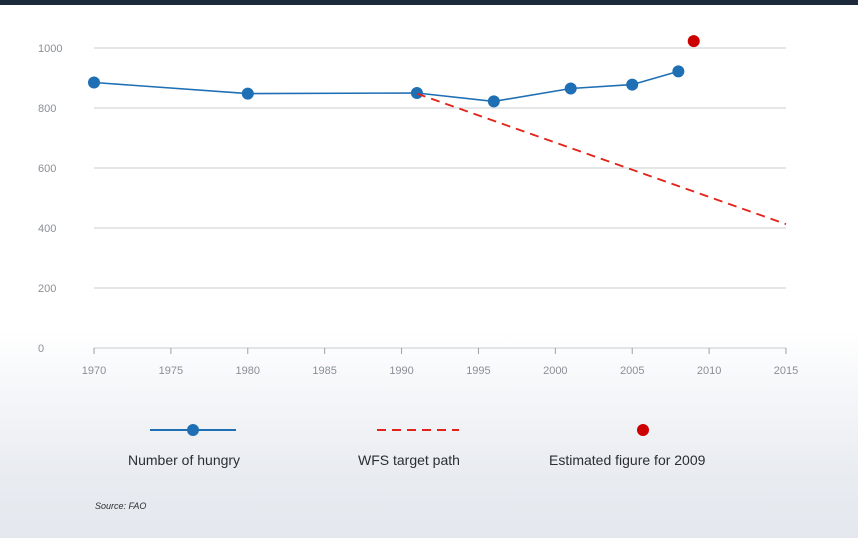 The width and height of the screenshot is (858, 538). I want to click on legend-label-estimate: Estimated figure for 2009, so click(627, 460).